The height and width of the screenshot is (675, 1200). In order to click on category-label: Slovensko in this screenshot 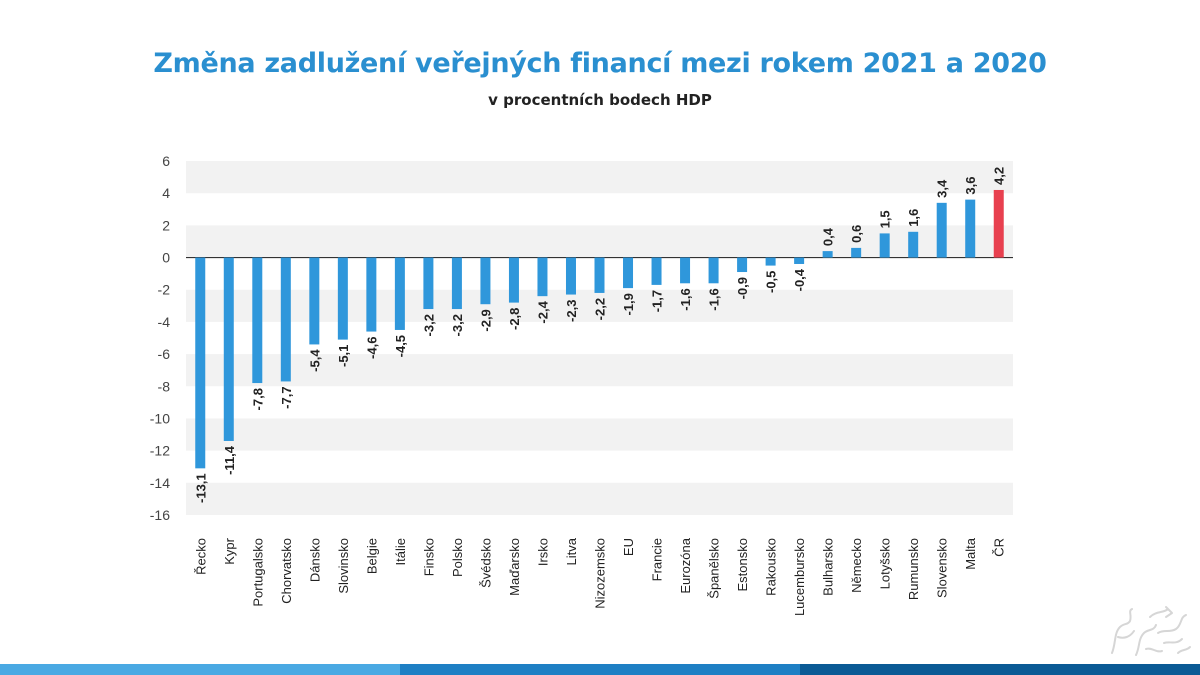, I will do `click(942, 568)`.